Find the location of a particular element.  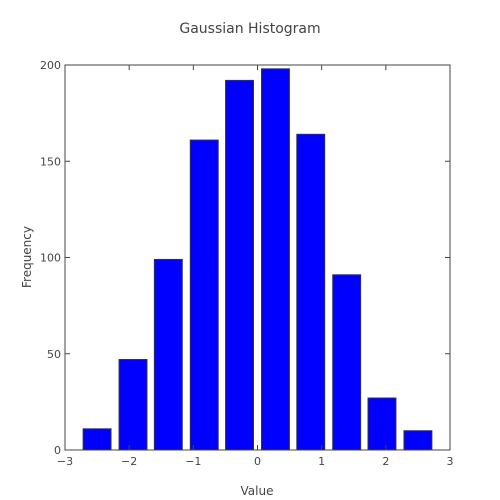

x-axis-label: Value is located at coordinates (257, 491).